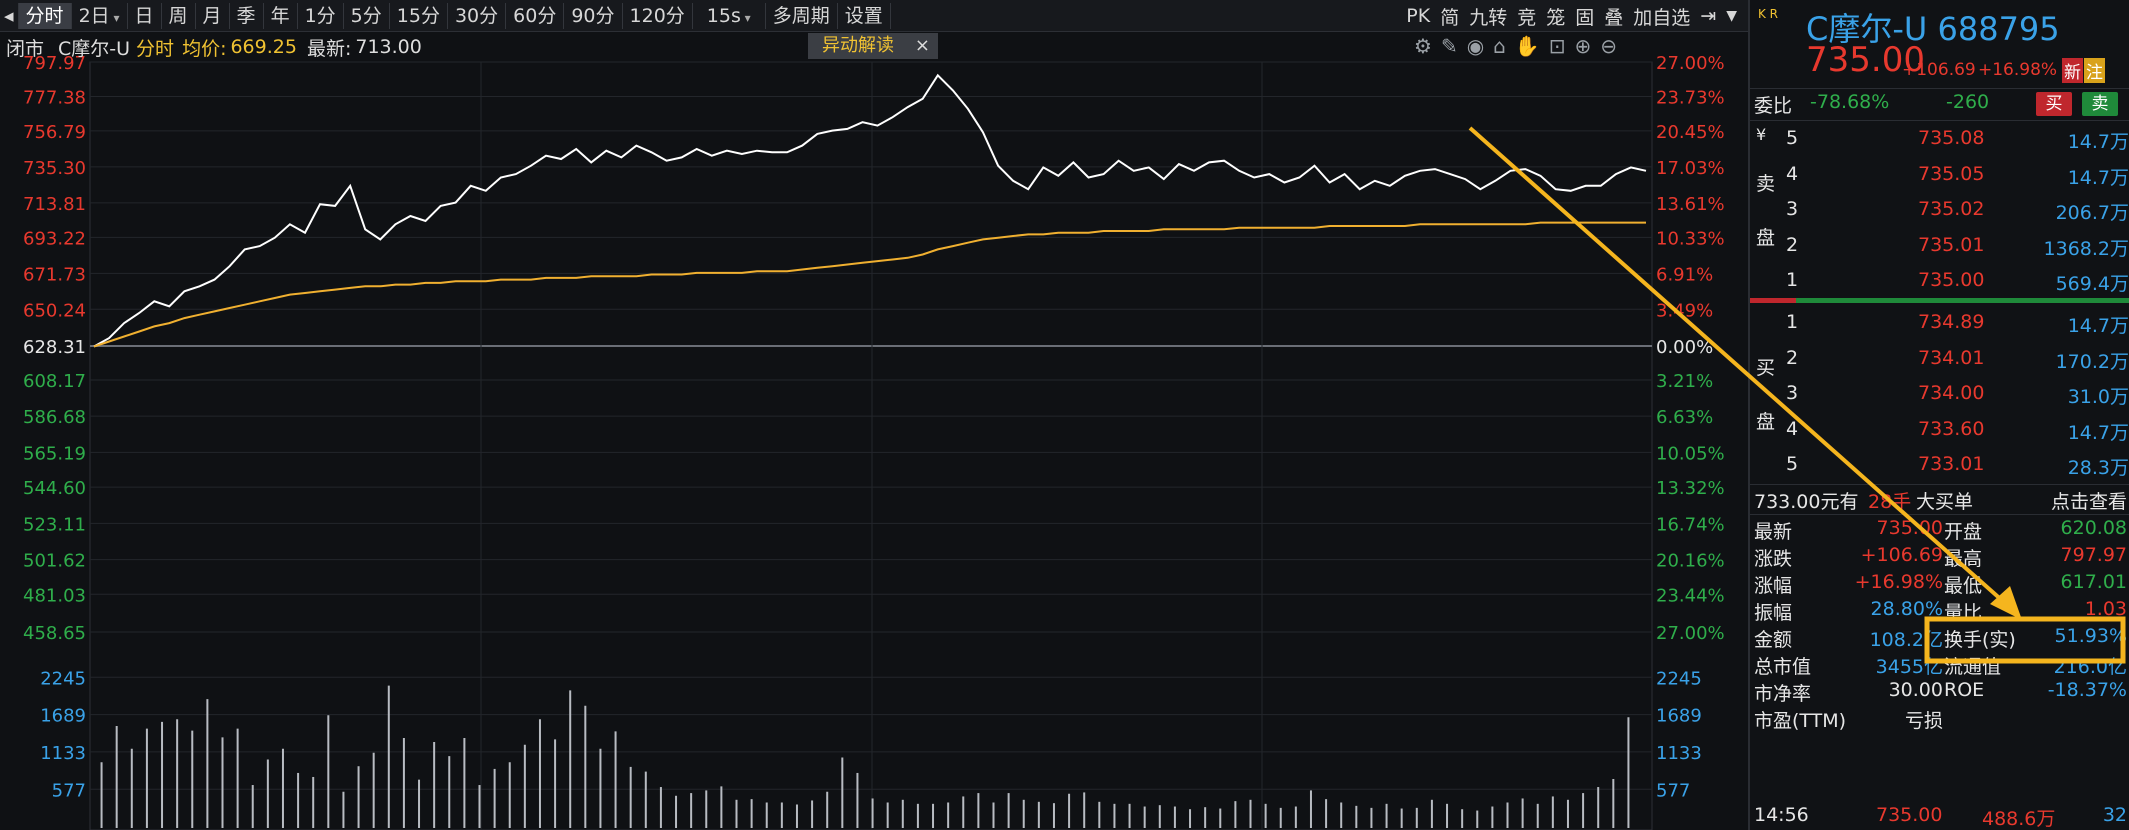 The image size is (2129, 830). Describe the element at coordinates (2093, 555) in the screenshot. I see `stat-value-2: 797.97` at that location.